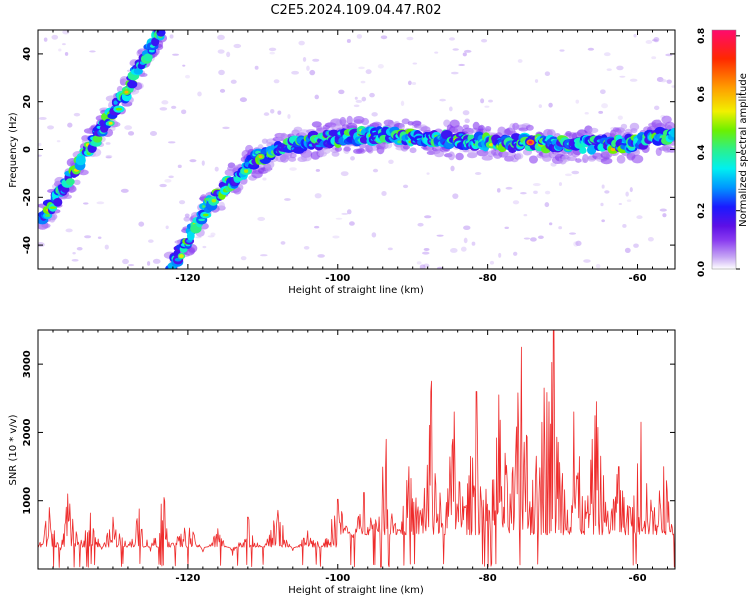 The width and height of the screenshot is (750, 600). I want to click on y-tick-label: 20, so click(27, 102).